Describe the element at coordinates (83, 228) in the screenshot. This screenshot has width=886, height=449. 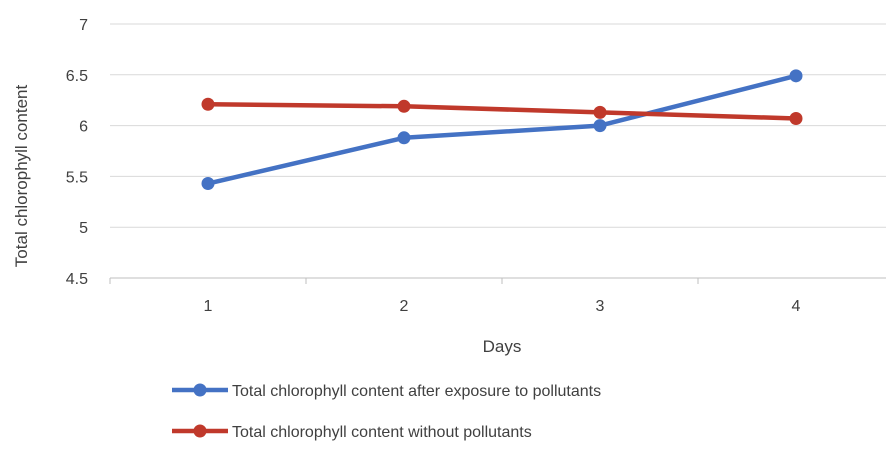
I see `y-tick-label: 5` at that location.